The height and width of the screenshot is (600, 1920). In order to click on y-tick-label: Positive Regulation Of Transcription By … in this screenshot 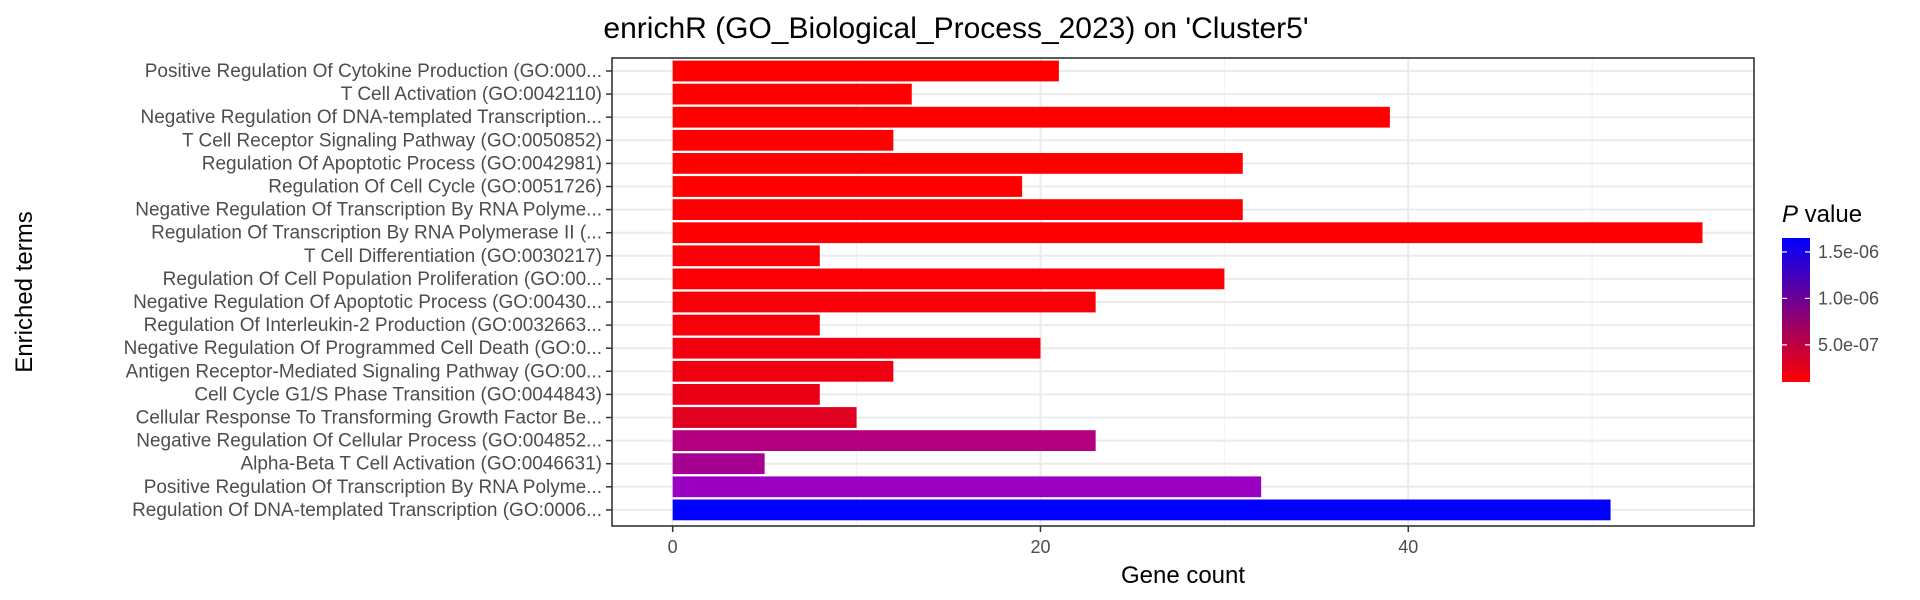, I will do `click(373, 487)`.